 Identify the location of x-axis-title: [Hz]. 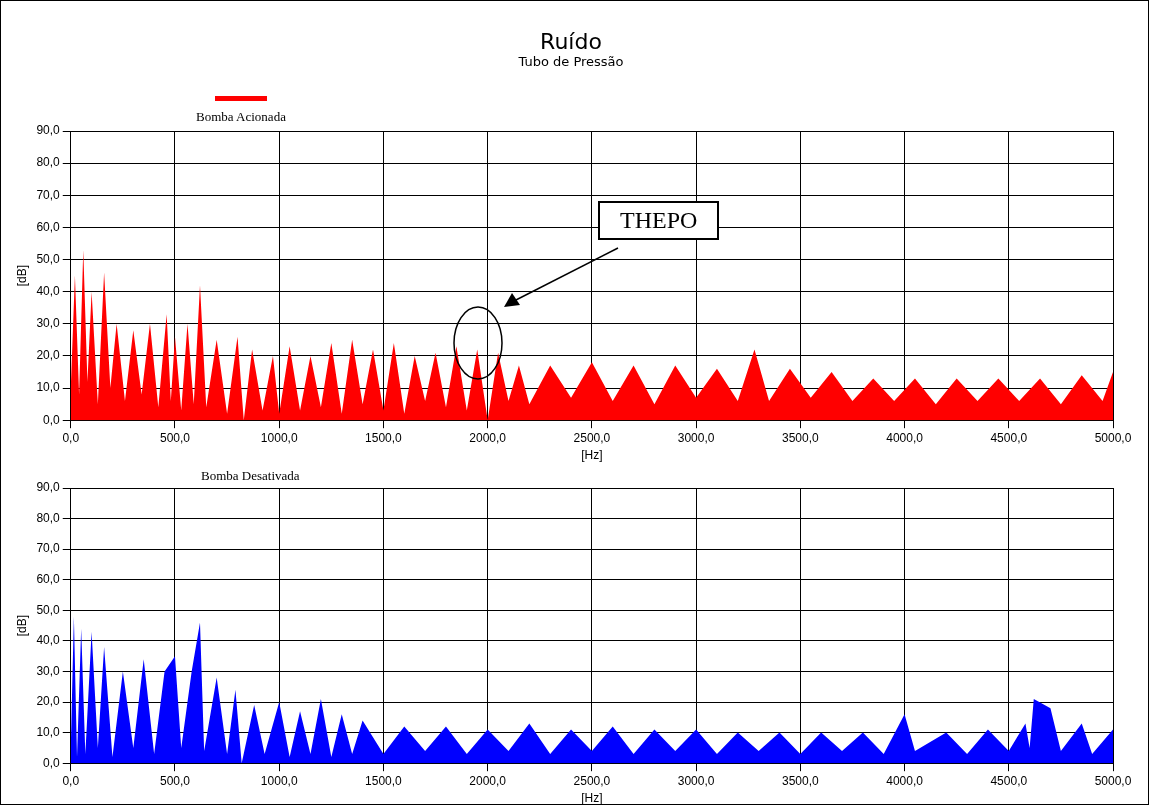
(592, 455).